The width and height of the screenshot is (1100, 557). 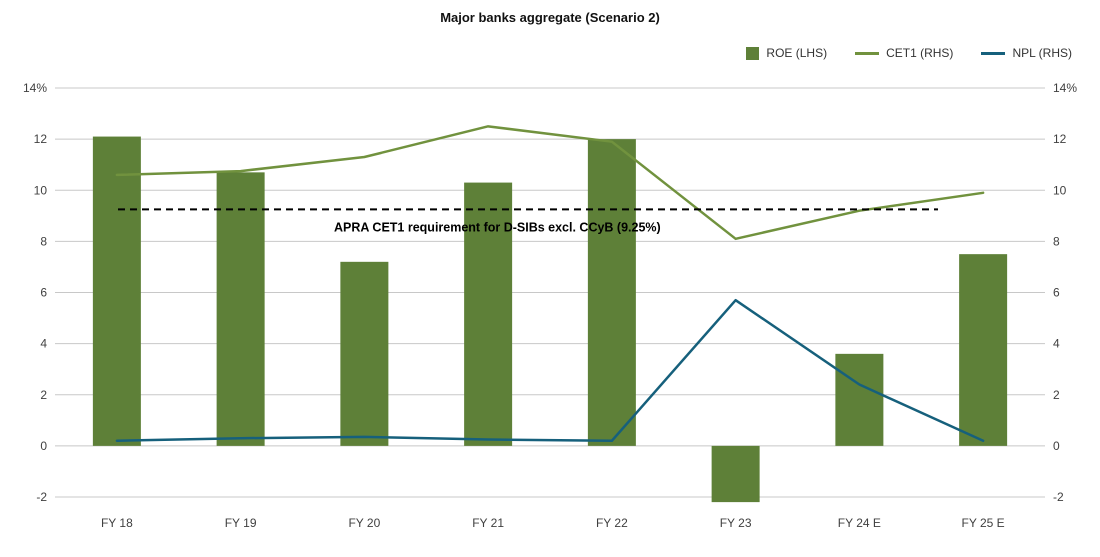 What do you see at coordinates (43, 241) in the screenshot?
I see `y-left-tick: 8` at bounding box center [43, 241].